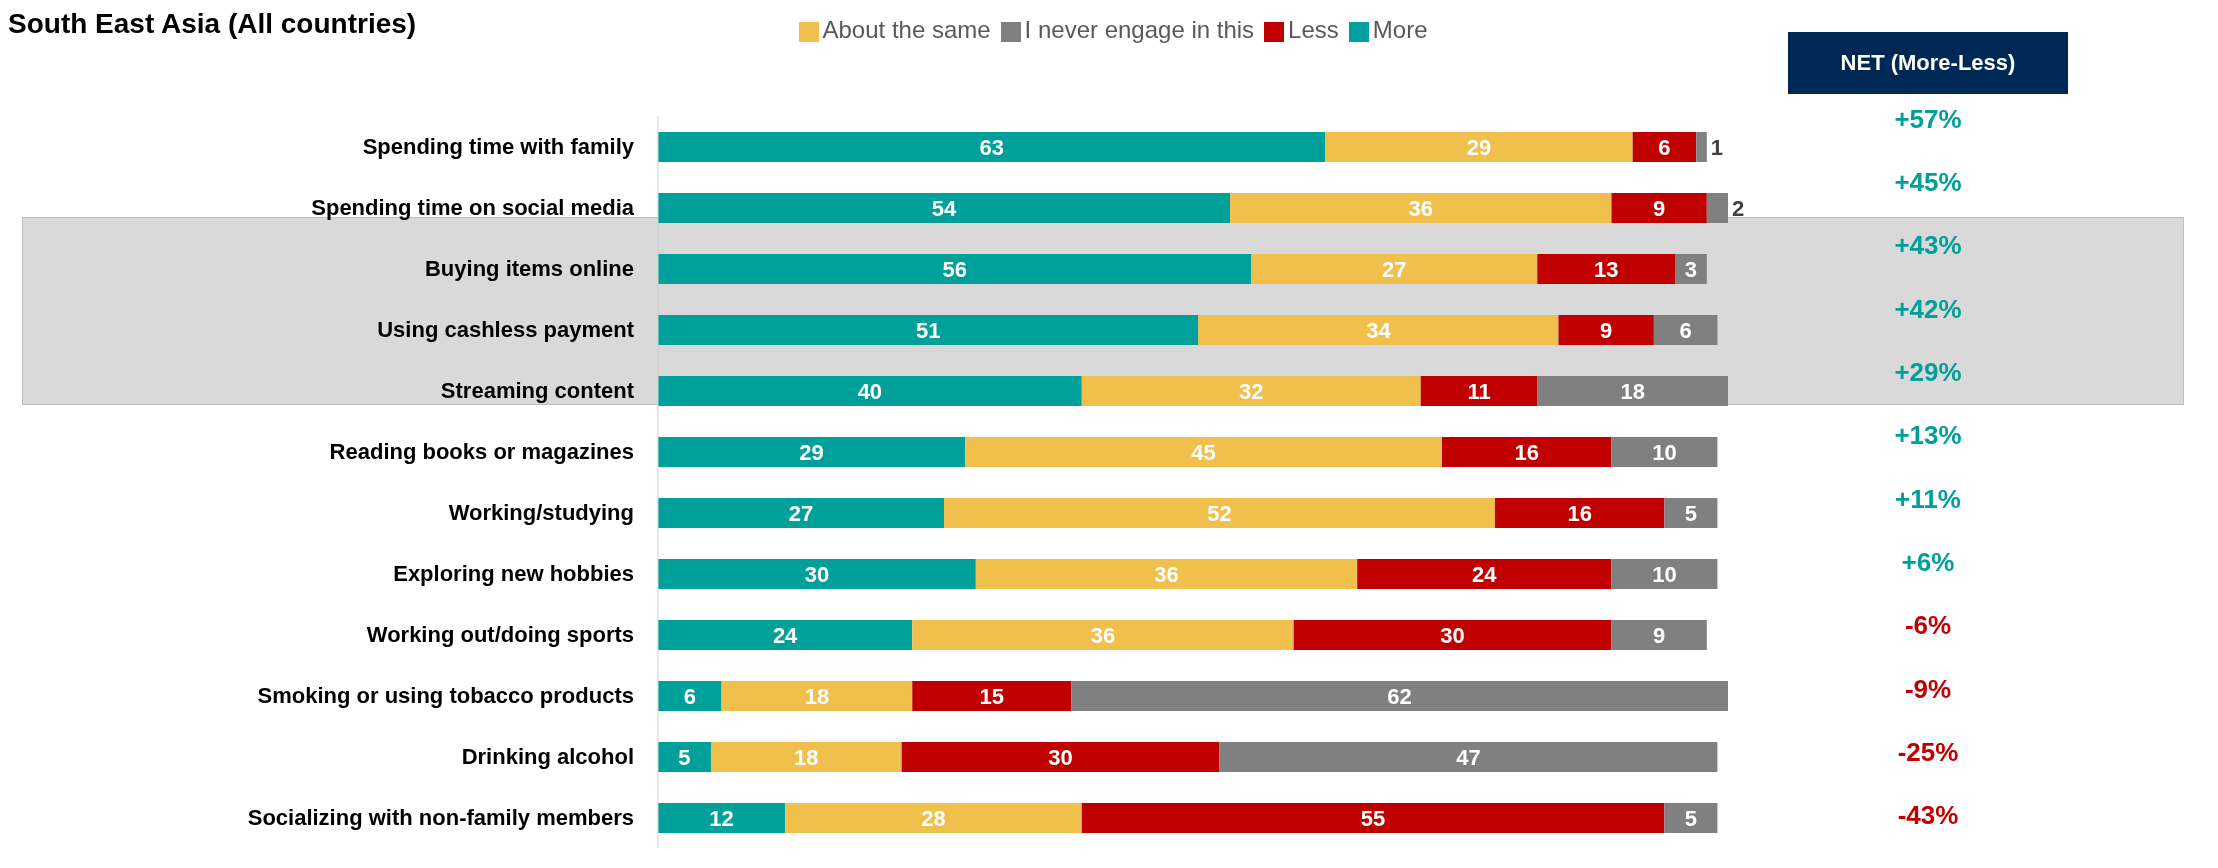 The height and width of the screenshot is (868, 2218). I want to click on data-label: 54, so click(944, 208).